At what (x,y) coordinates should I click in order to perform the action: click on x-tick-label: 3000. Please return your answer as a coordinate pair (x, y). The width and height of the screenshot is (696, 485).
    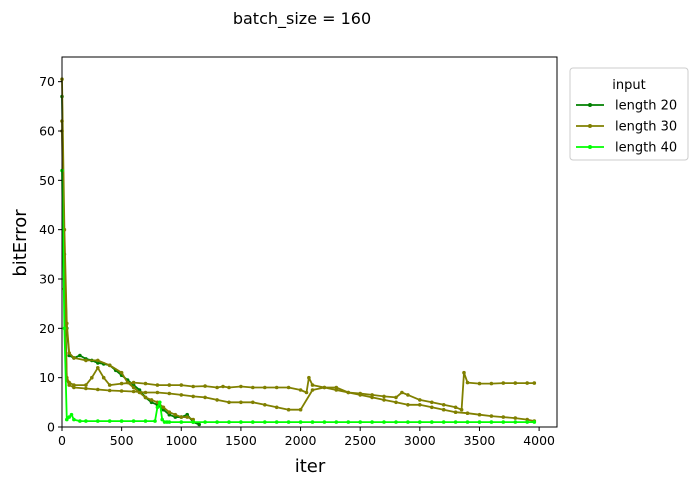
    Looking at the image, I should click on (420, 440).